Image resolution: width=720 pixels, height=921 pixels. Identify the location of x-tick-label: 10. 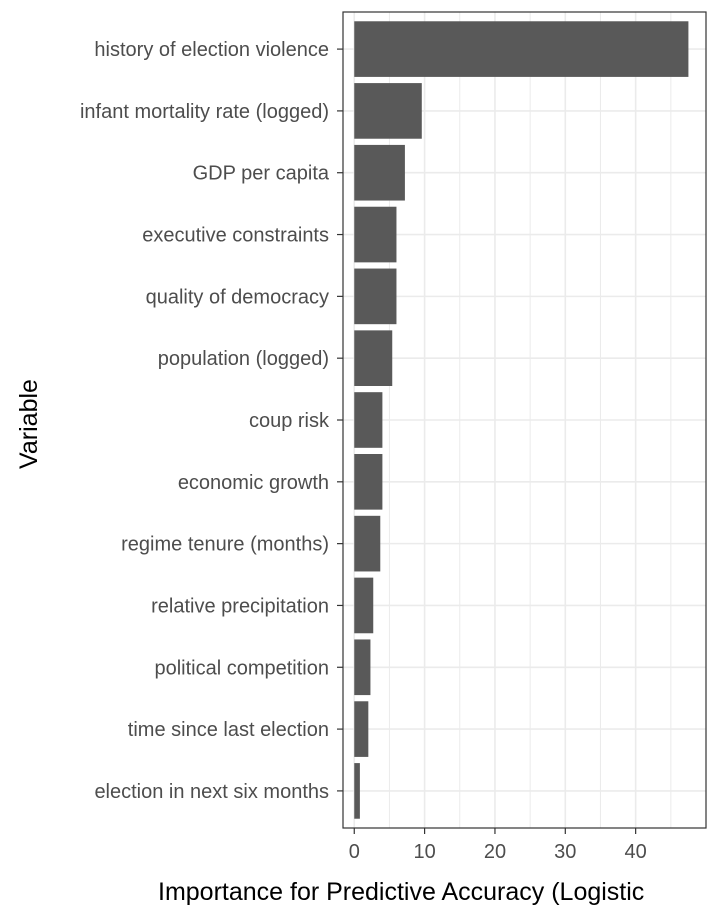
(424, 852).